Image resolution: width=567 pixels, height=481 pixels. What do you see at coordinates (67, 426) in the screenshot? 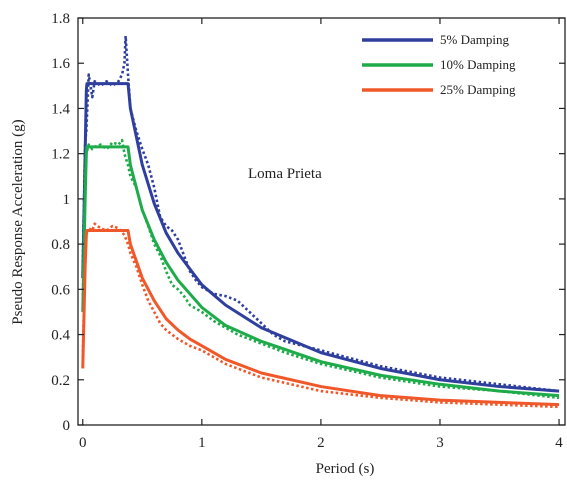
I see `y-tick-label: 0` at bounding box center [67, 426].